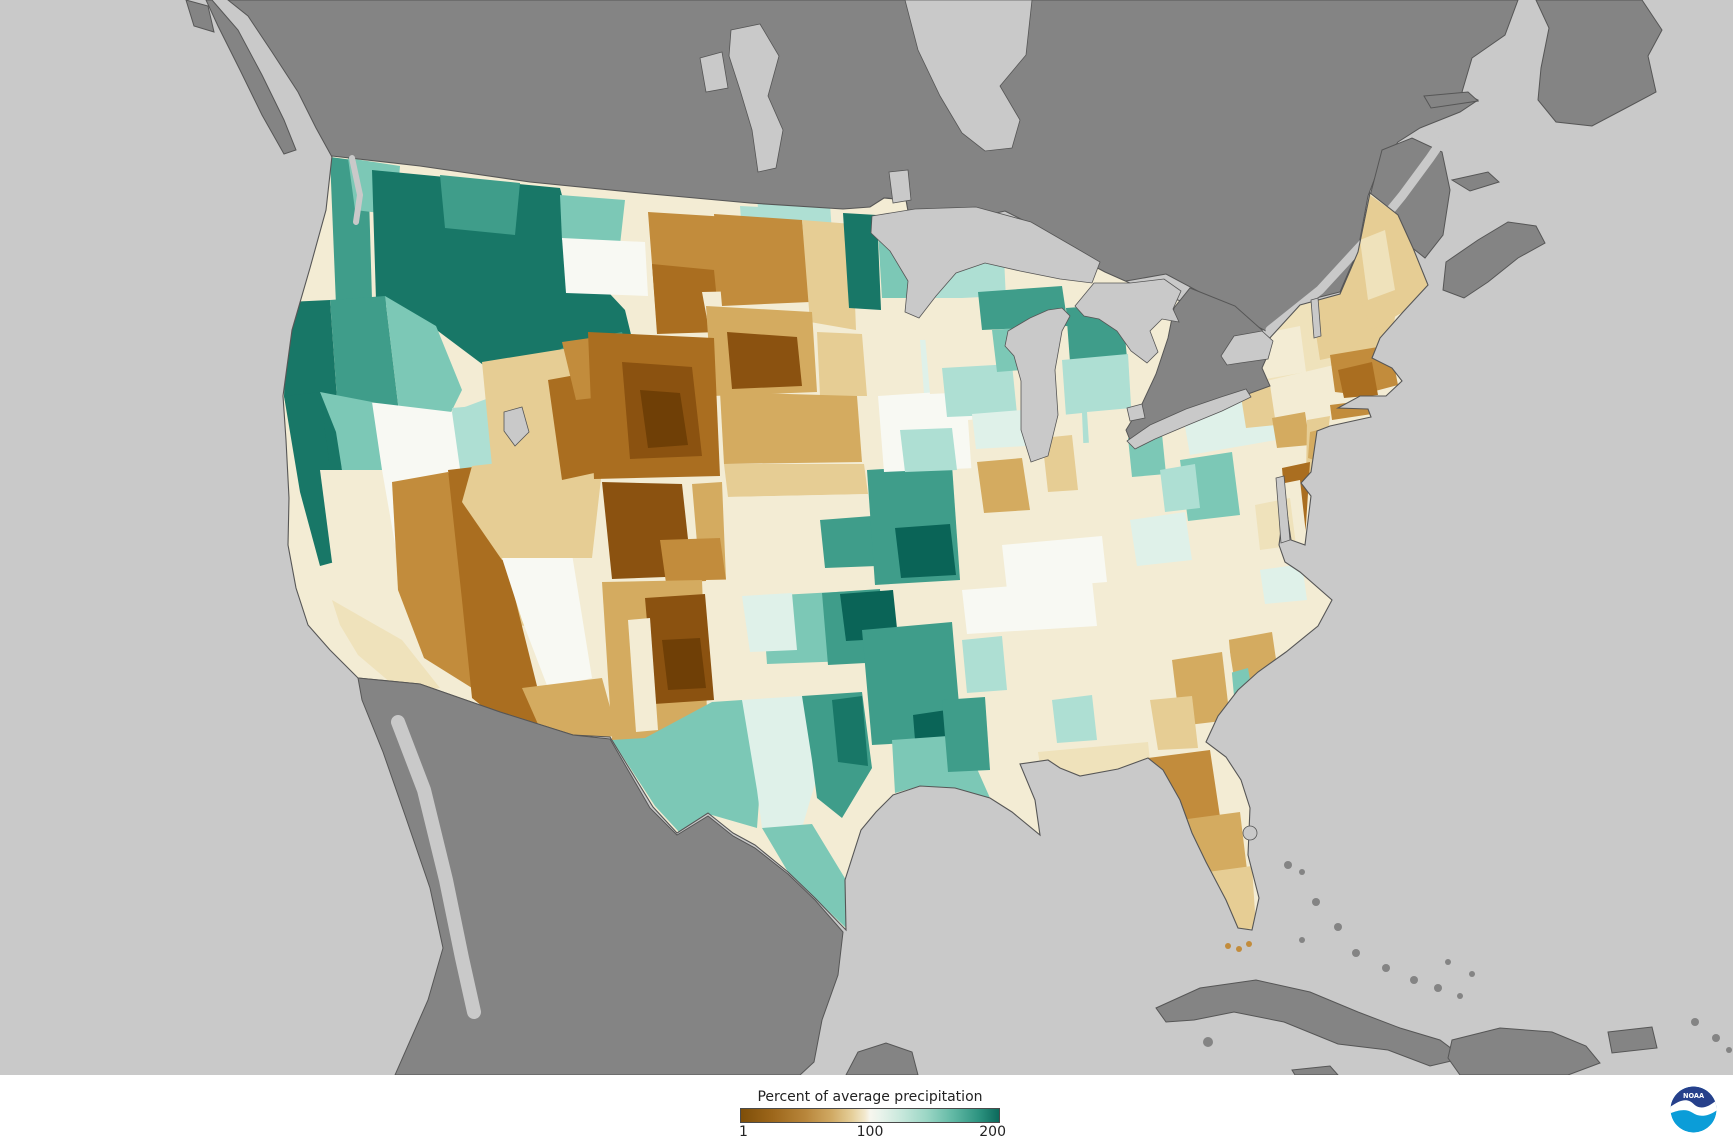 This screenshot has width=1733, height=1147. I want to click on mexico, so click(600, 876).